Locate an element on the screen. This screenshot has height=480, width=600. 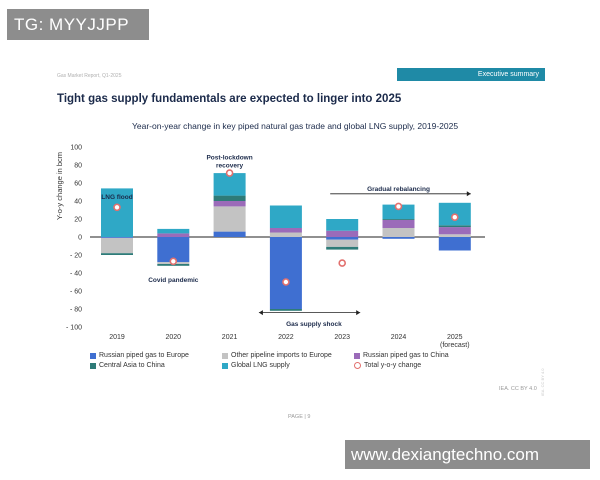
legend-item-russia-europe: Russian piped gas to Europe is located at coordinates (139, 355).